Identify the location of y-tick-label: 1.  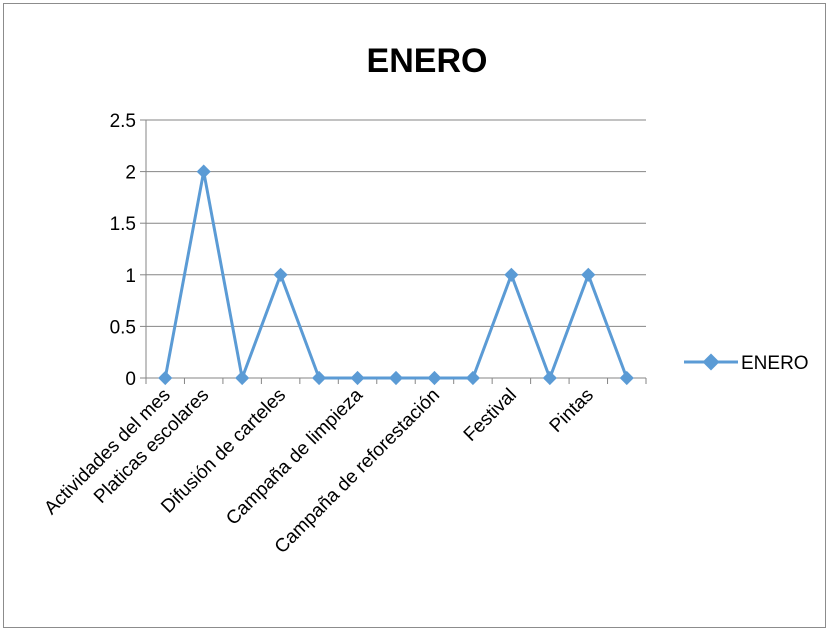
(130, 276).